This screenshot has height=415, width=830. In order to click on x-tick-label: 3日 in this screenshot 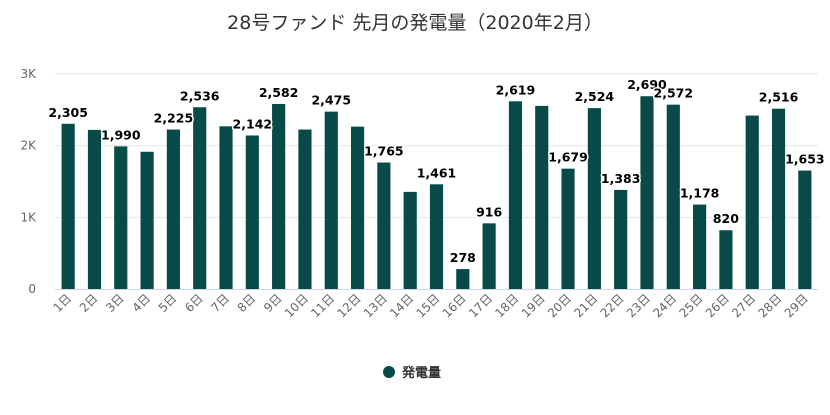, I will do `click(115, 303)`.